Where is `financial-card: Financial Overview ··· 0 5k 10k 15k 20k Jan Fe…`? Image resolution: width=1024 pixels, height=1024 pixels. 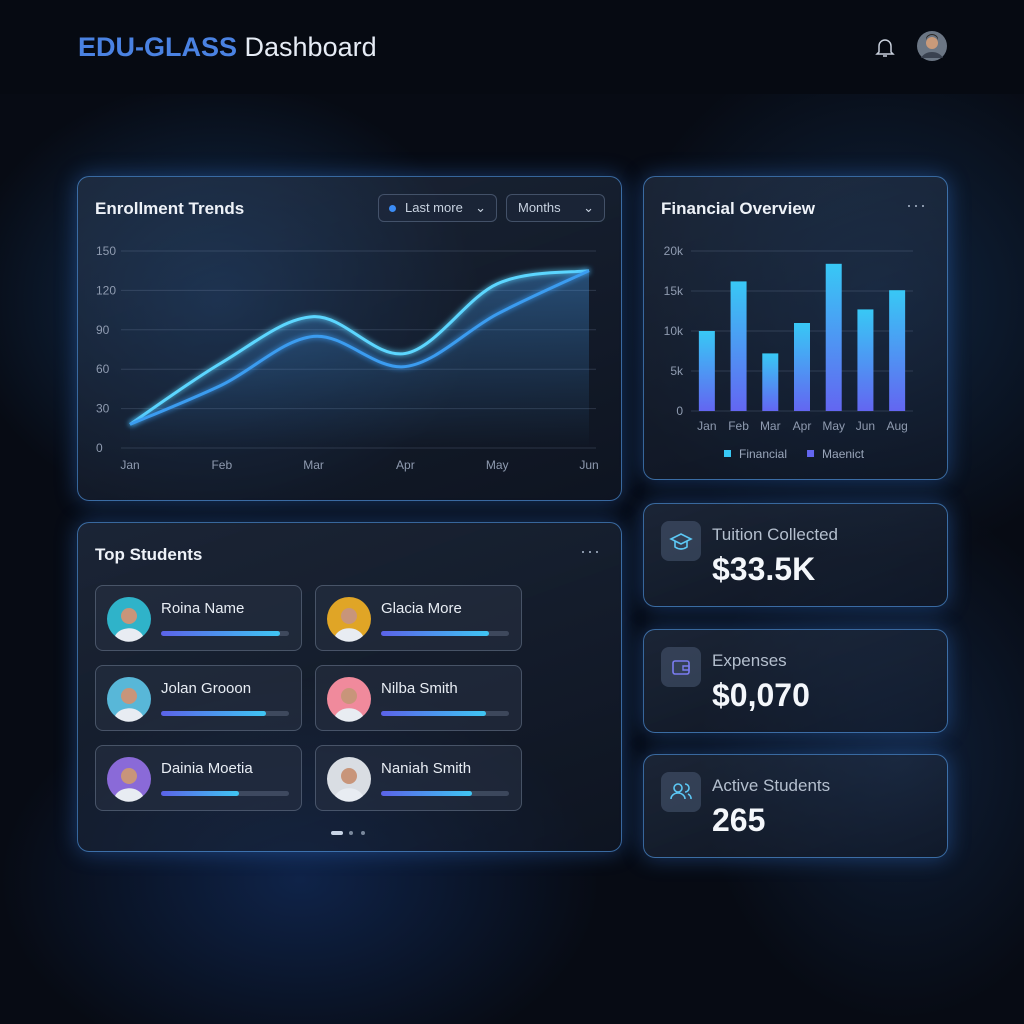
financial-card: Financial Overview ··· 0 5k 10k 15k 20k Jan Fe… is located at coordinates (795, 328).